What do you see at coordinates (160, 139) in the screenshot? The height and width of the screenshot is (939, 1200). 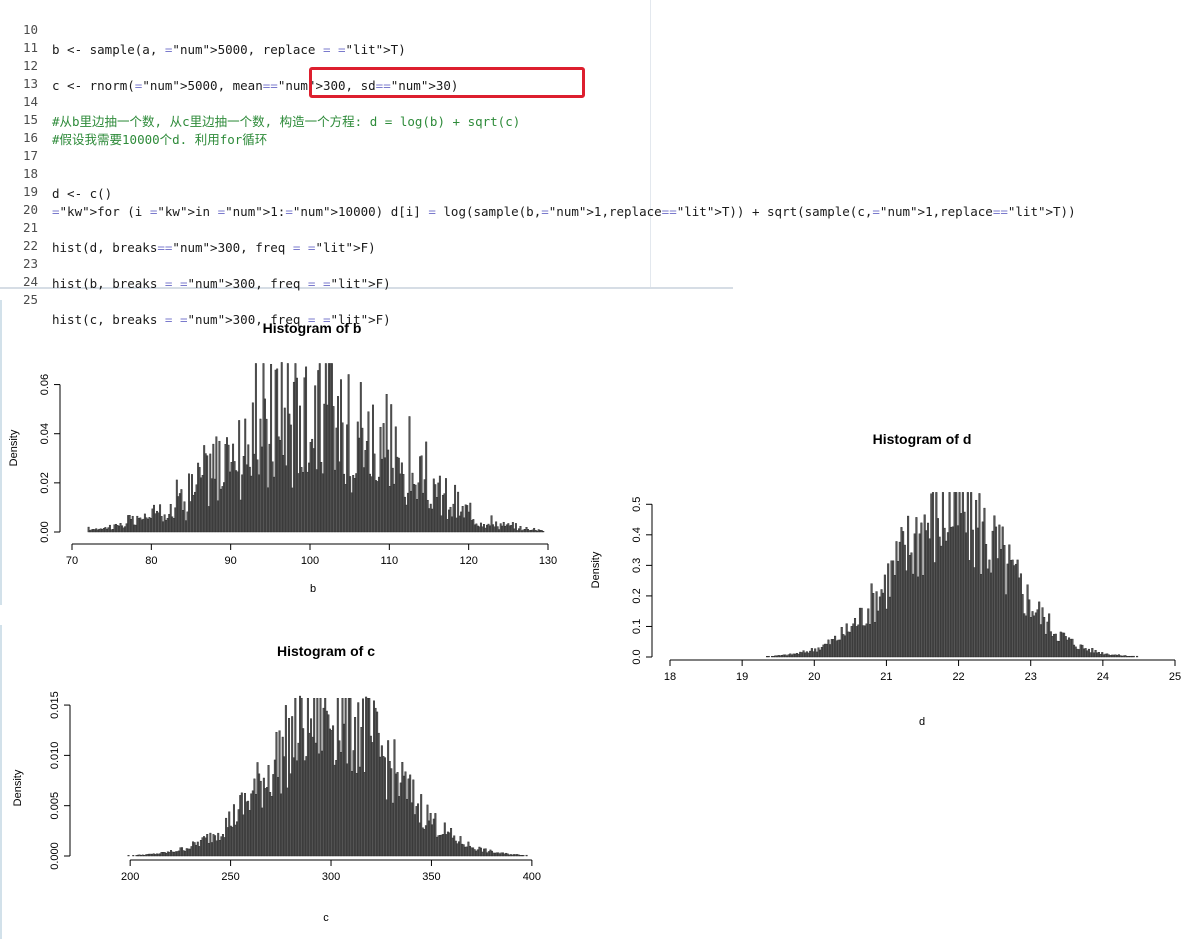 I see `code-comment: #假设我需要10000个d. 利用for循环` at bounding box center [160, 139].